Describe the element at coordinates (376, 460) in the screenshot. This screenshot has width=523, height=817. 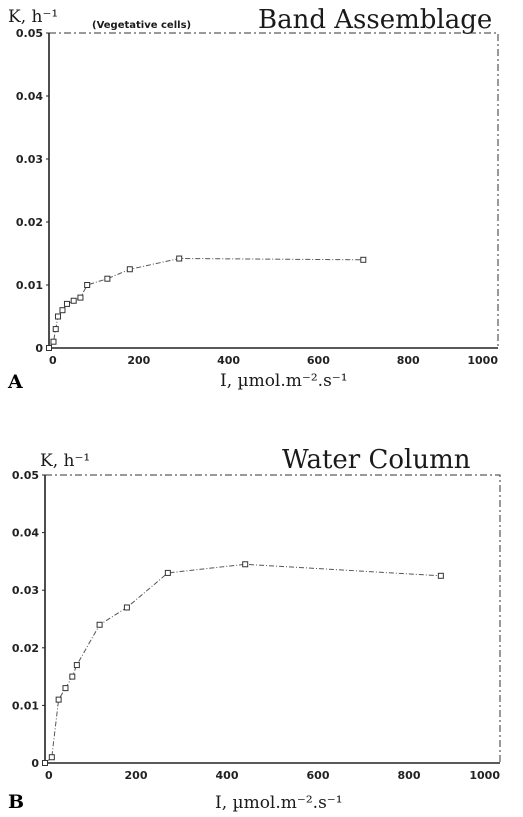
I see `chart-title: Water Column` at that location.